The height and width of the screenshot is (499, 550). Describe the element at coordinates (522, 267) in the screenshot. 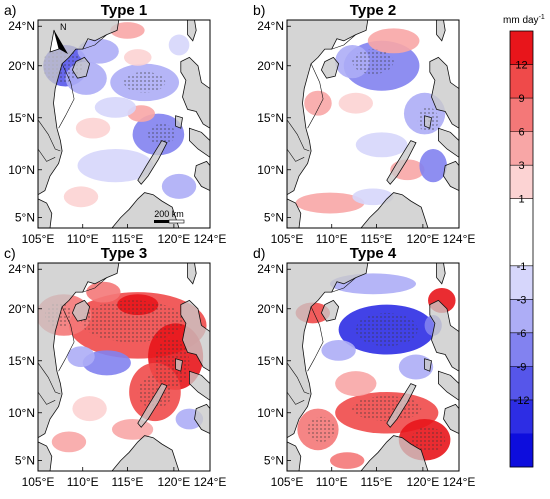

I see `colorbar-tick-label: -1` at that location.